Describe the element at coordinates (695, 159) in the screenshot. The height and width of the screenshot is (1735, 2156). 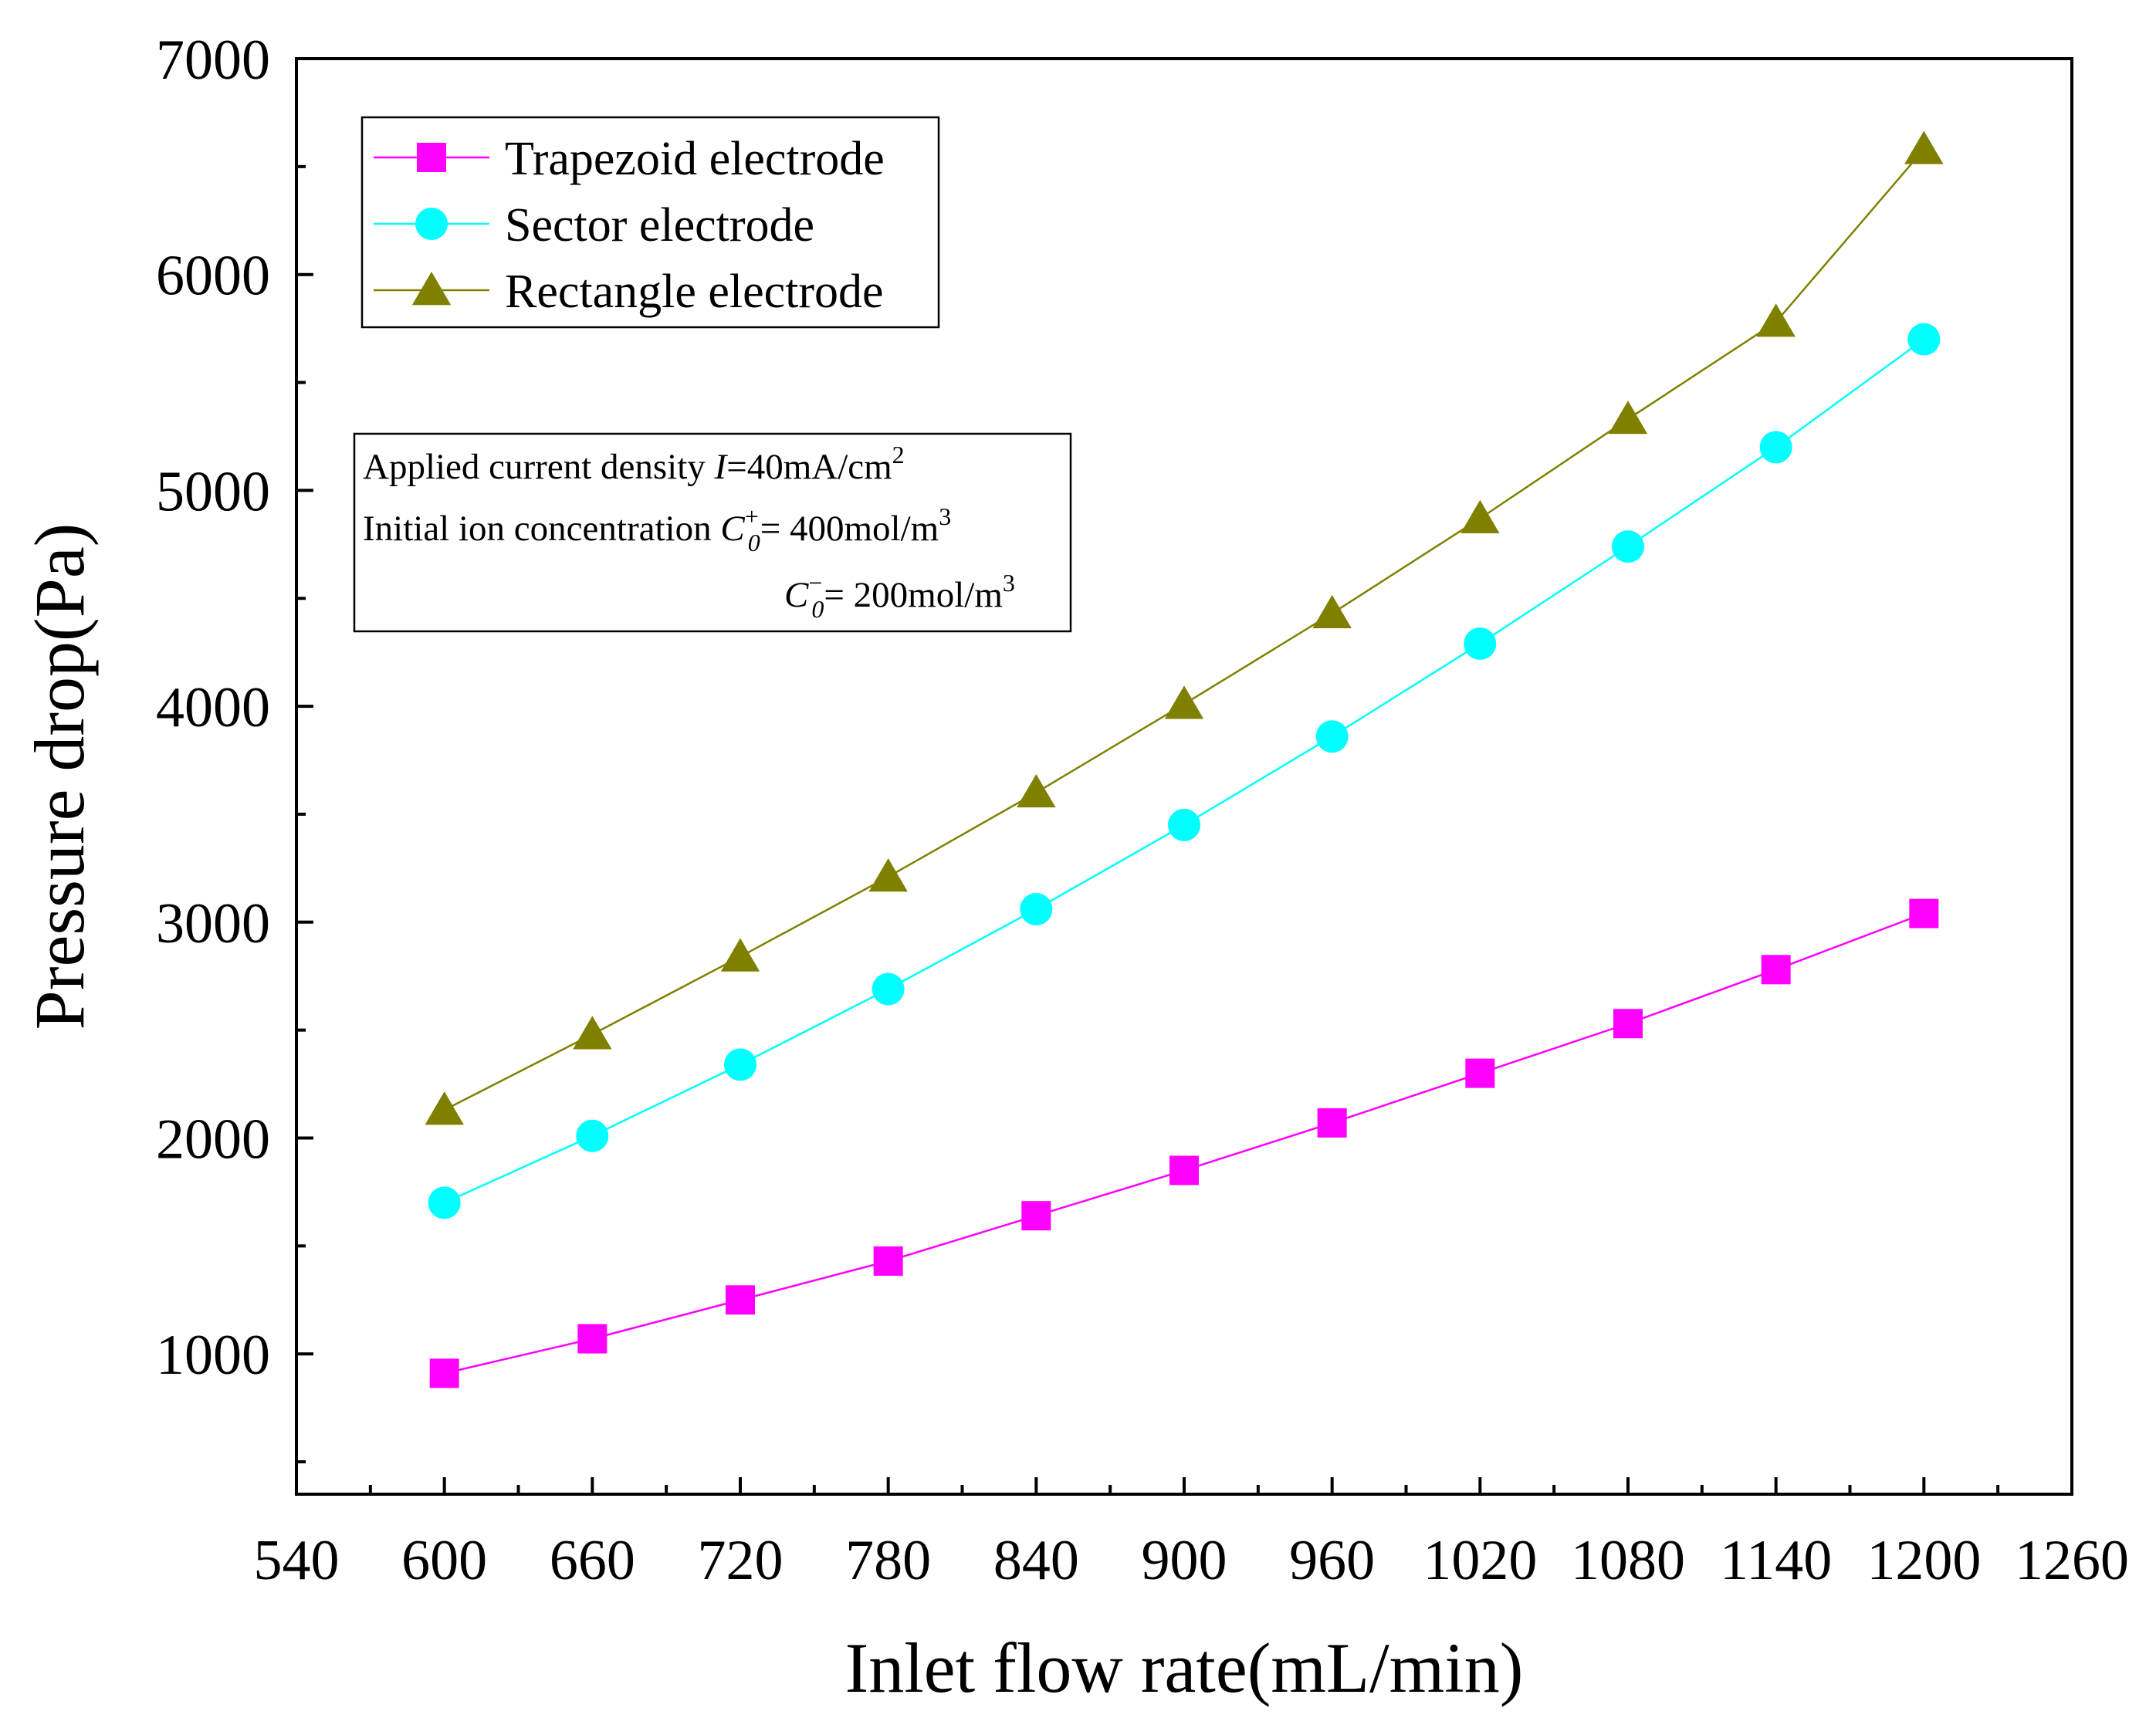
I see `legend-label: Trapezoid electrode` at that location.